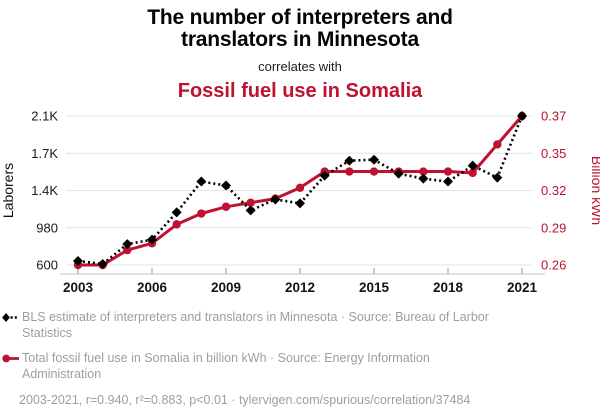 The height and width of the screenshot is (414, 600). Describe the element at coordinates (47, 227) in the screenshot. I see `left-axis-tick-label: 980` at that location.